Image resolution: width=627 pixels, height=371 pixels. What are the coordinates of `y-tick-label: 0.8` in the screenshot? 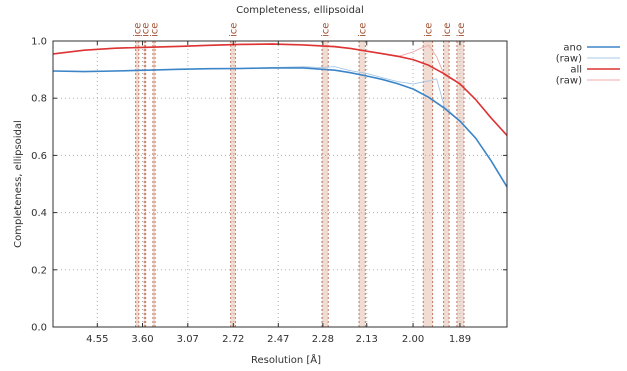 It's located at (39, 99).